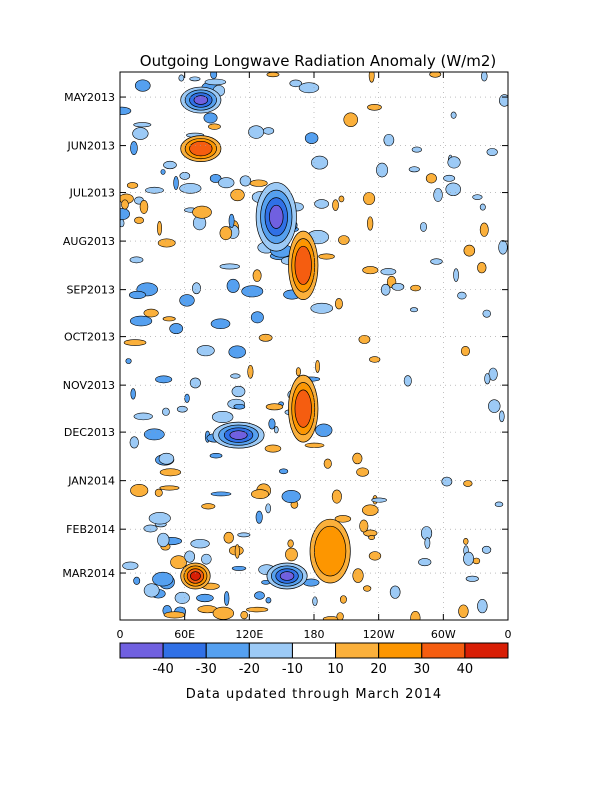  What do you see at coordinates (89, 241) in the screenshot?
I see `y-tick-label: AUG2013` at bounding box center [89, 241].